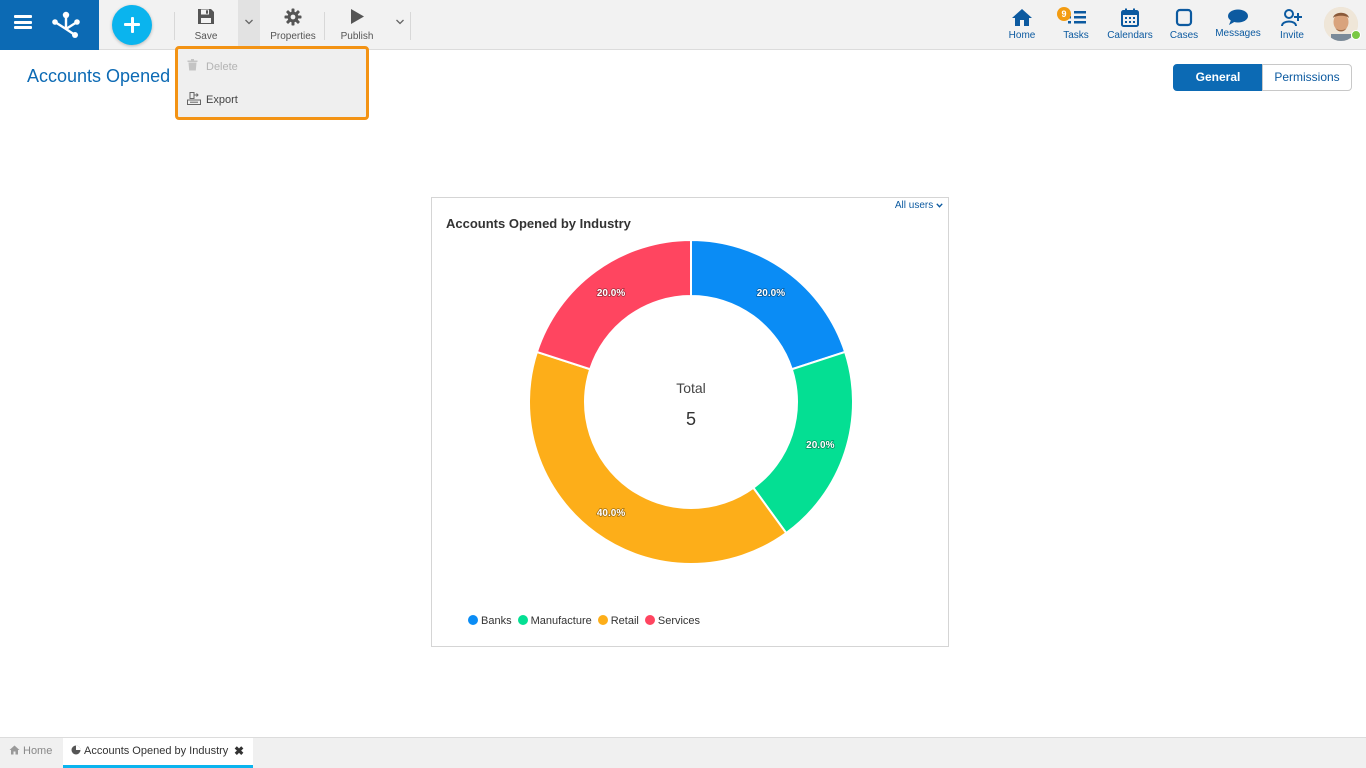 The image size is (1366, 768). I want to click on legend-item-banks: Banks, so click(490, 621).